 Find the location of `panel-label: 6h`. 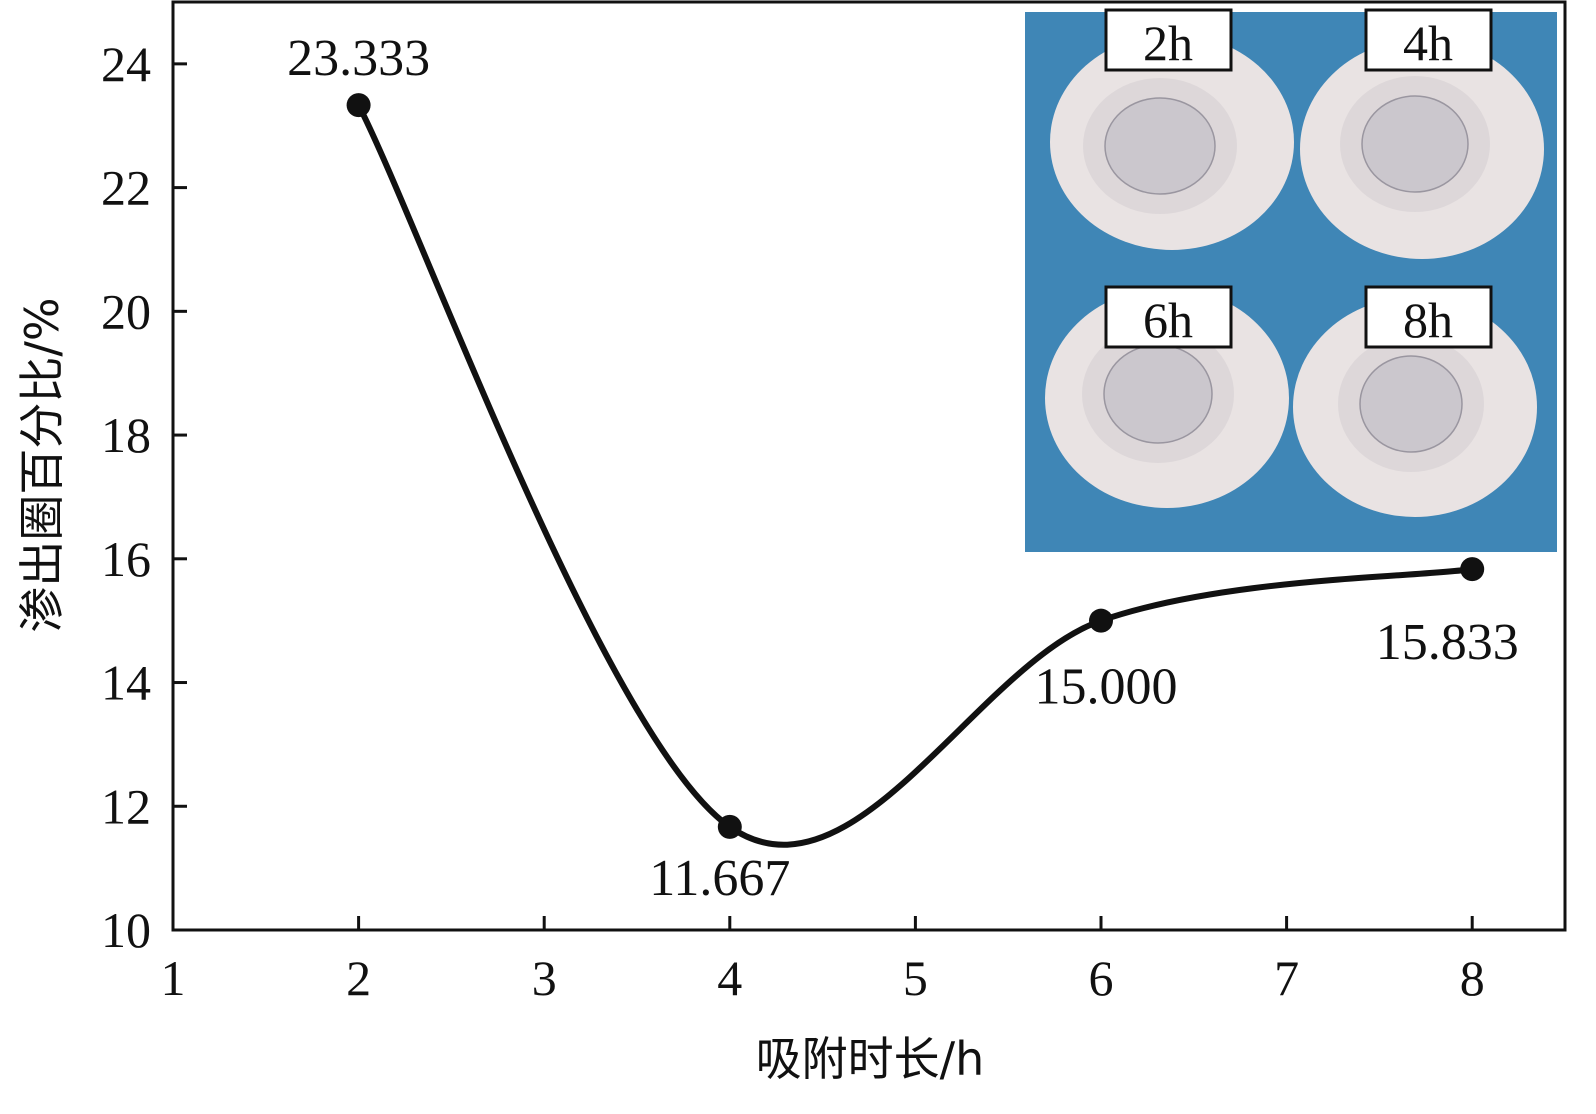

panel-label: 6h is located at coordinates (1168, 320).